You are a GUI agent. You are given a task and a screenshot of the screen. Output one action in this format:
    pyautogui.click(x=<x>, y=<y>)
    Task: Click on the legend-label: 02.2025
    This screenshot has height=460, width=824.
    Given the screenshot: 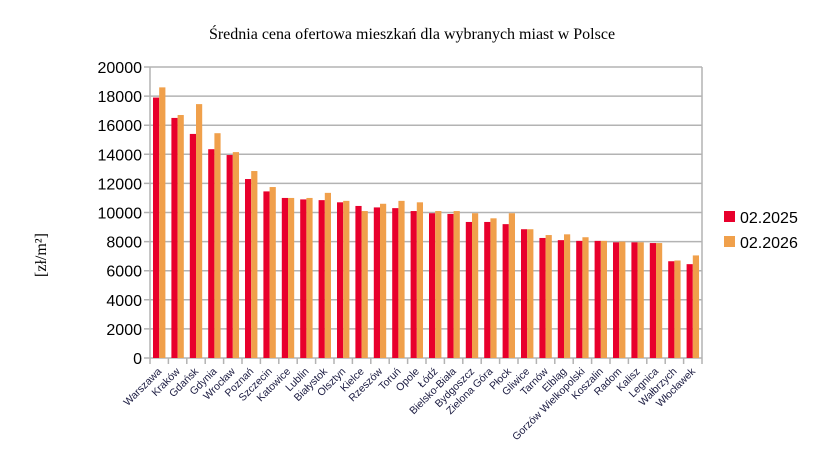 What is the action you would take?
    pyautogui.click(x=769, y=218)
    